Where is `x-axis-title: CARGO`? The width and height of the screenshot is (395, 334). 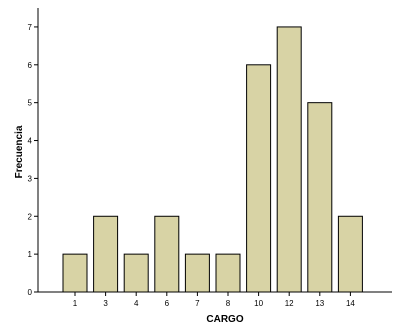
x-axis-title: CARGO is located at coordinates (224, 319).